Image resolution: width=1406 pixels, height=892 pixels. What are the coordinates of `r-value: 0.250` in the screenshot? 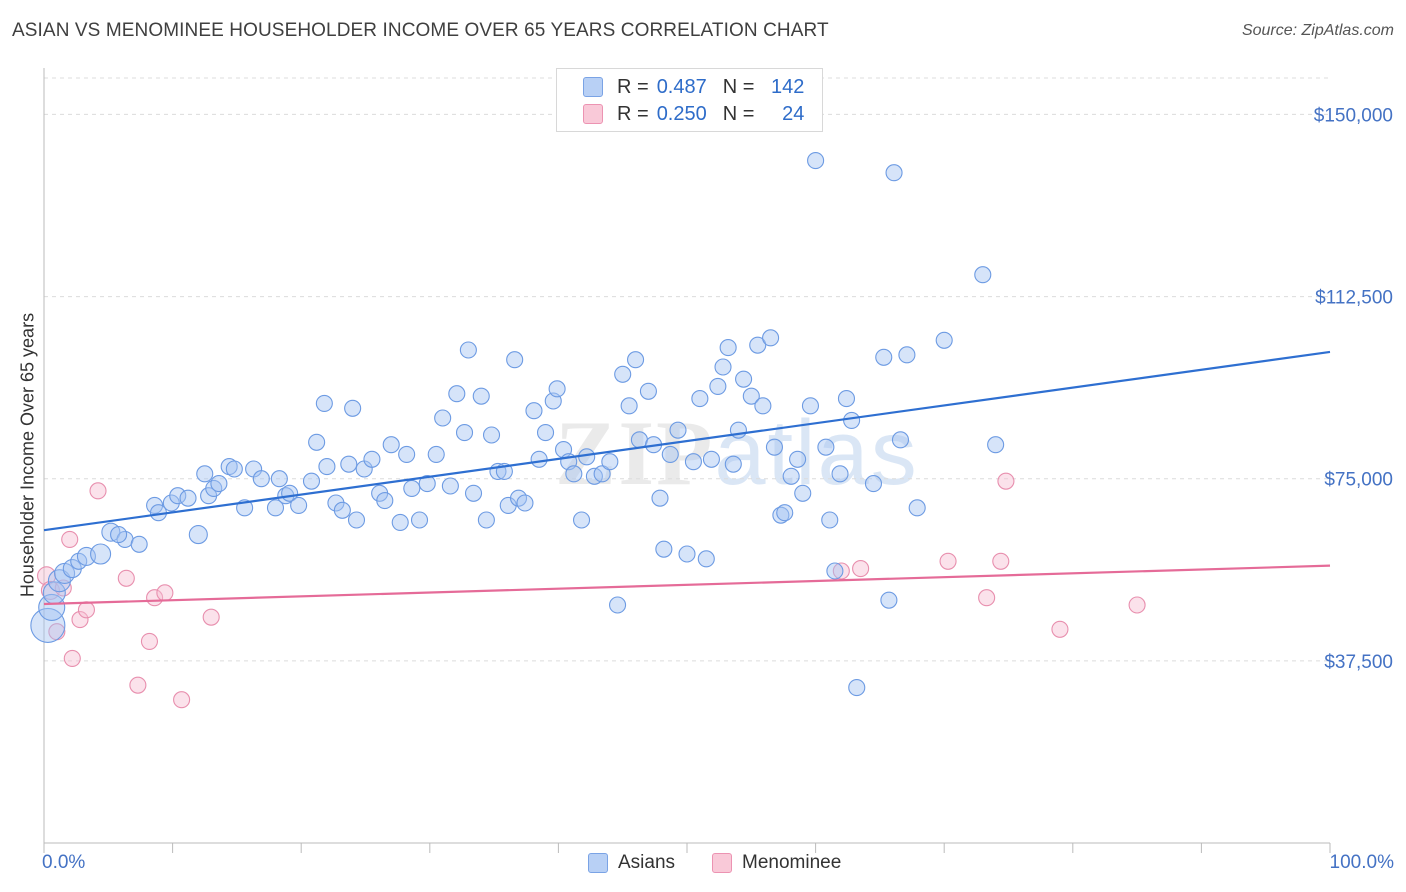 It's located at (681, 113).